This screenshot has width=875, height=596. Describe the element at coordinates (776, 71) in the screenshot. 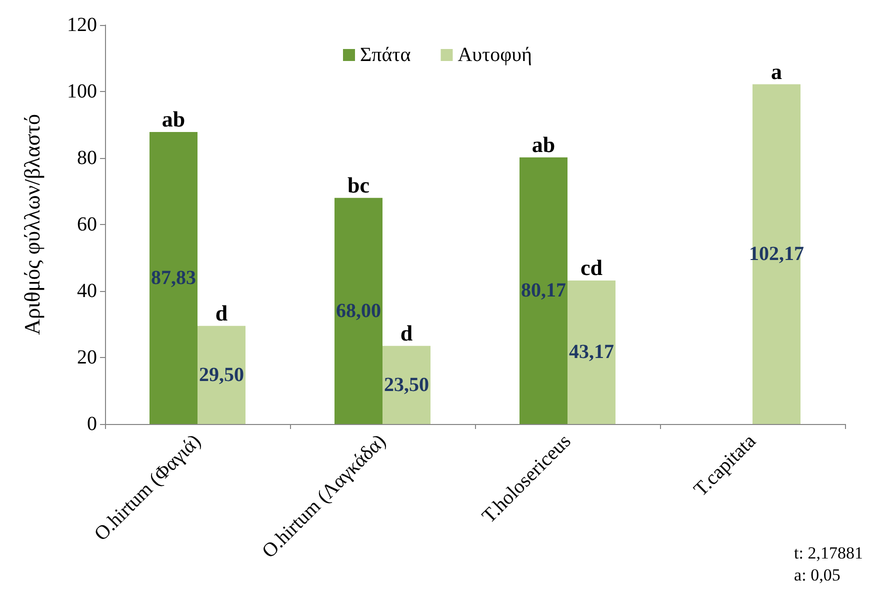

I see `annotation: a` at that location.